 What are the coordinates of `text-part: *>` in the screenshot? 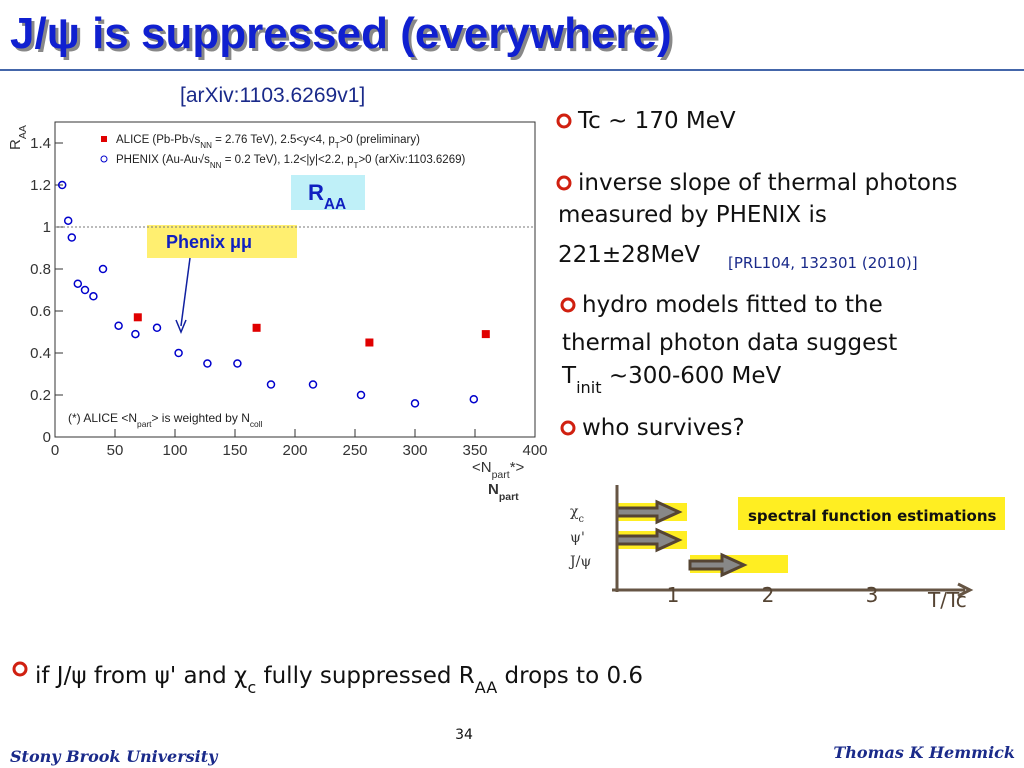 It's located at (517, 467).